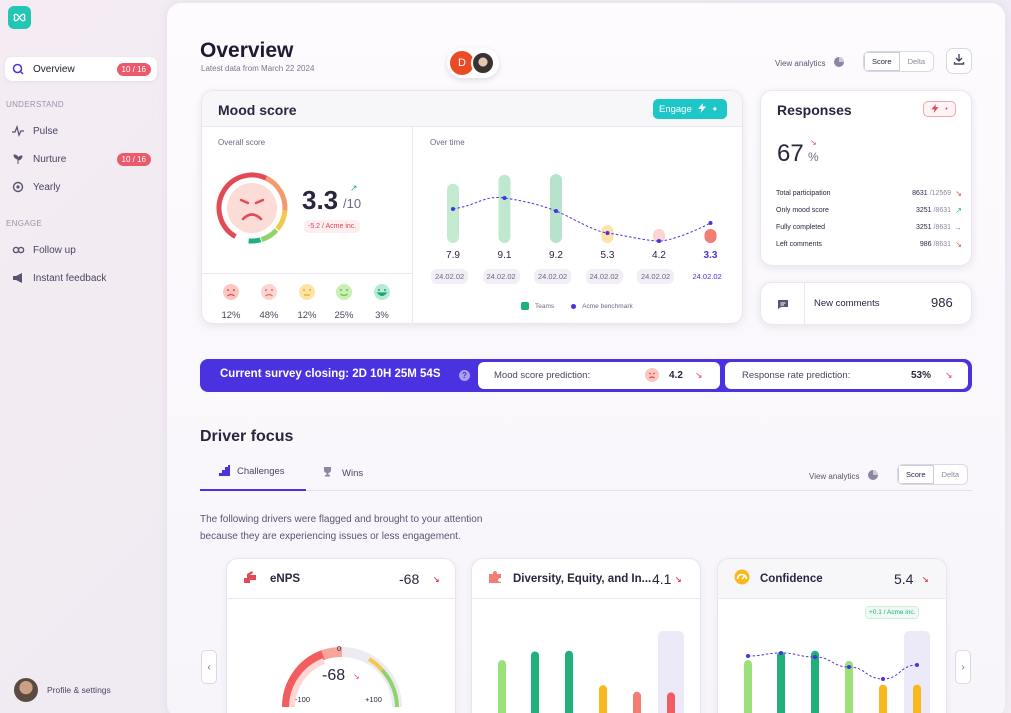 This screenshot has height=713, width=1011. What do you see at coordinates (133, 69) in the screenshot?
I see `overview-badge: 10 / 16` at bounding box center [133, 69].